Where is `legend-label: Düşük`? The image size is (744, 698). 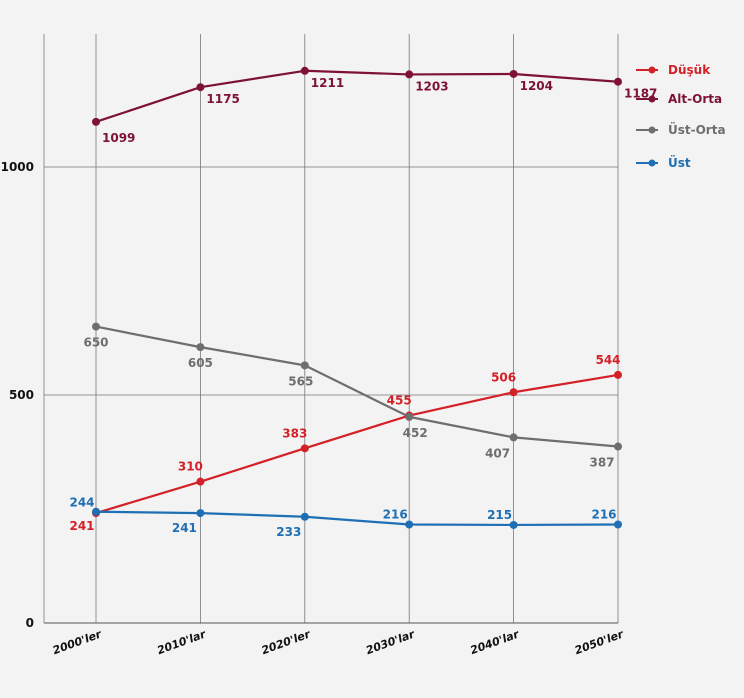 legend-label: Düşük is located at coordinates (689, 70).